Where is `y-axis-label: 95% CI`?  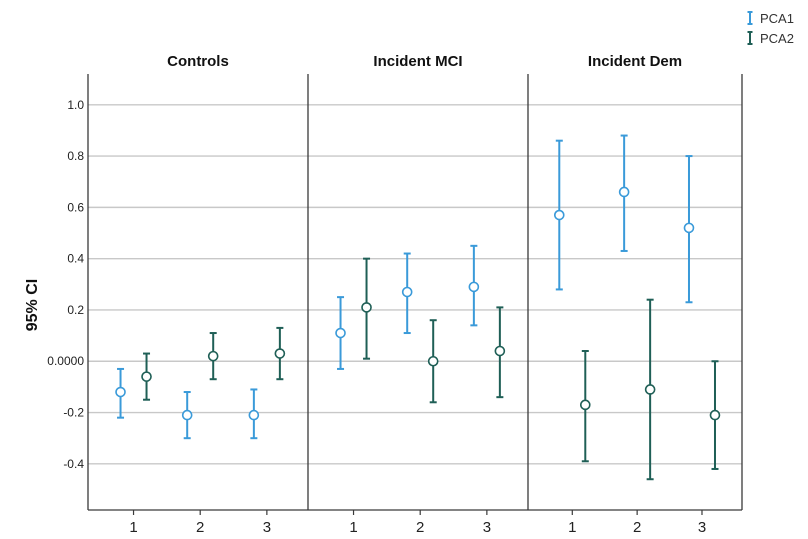
y-axis-label: 95% CI is located at coordinates (32, 305).